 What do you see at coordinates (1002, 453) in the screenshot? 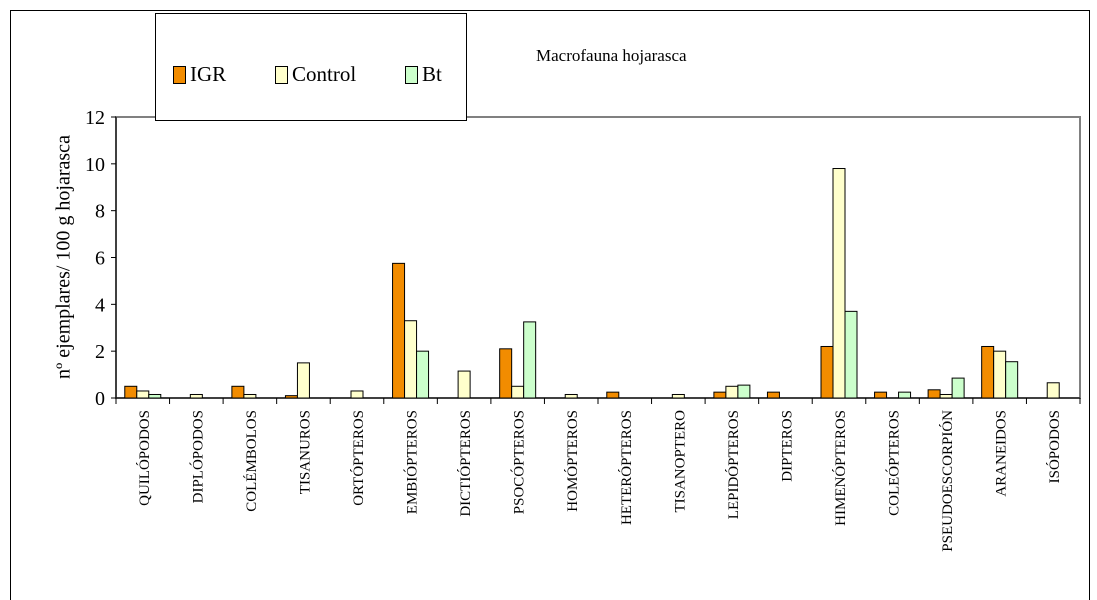
I see `x-category-label: ARANEIDOS` at bounding box center [1002, 453].